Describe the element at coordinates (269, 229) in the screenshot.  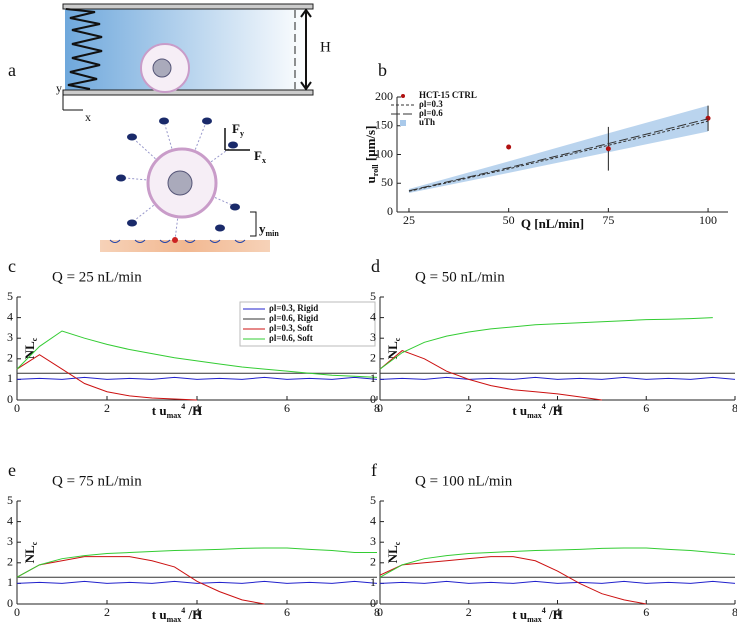
I see `gap-label: ymin` at that location.